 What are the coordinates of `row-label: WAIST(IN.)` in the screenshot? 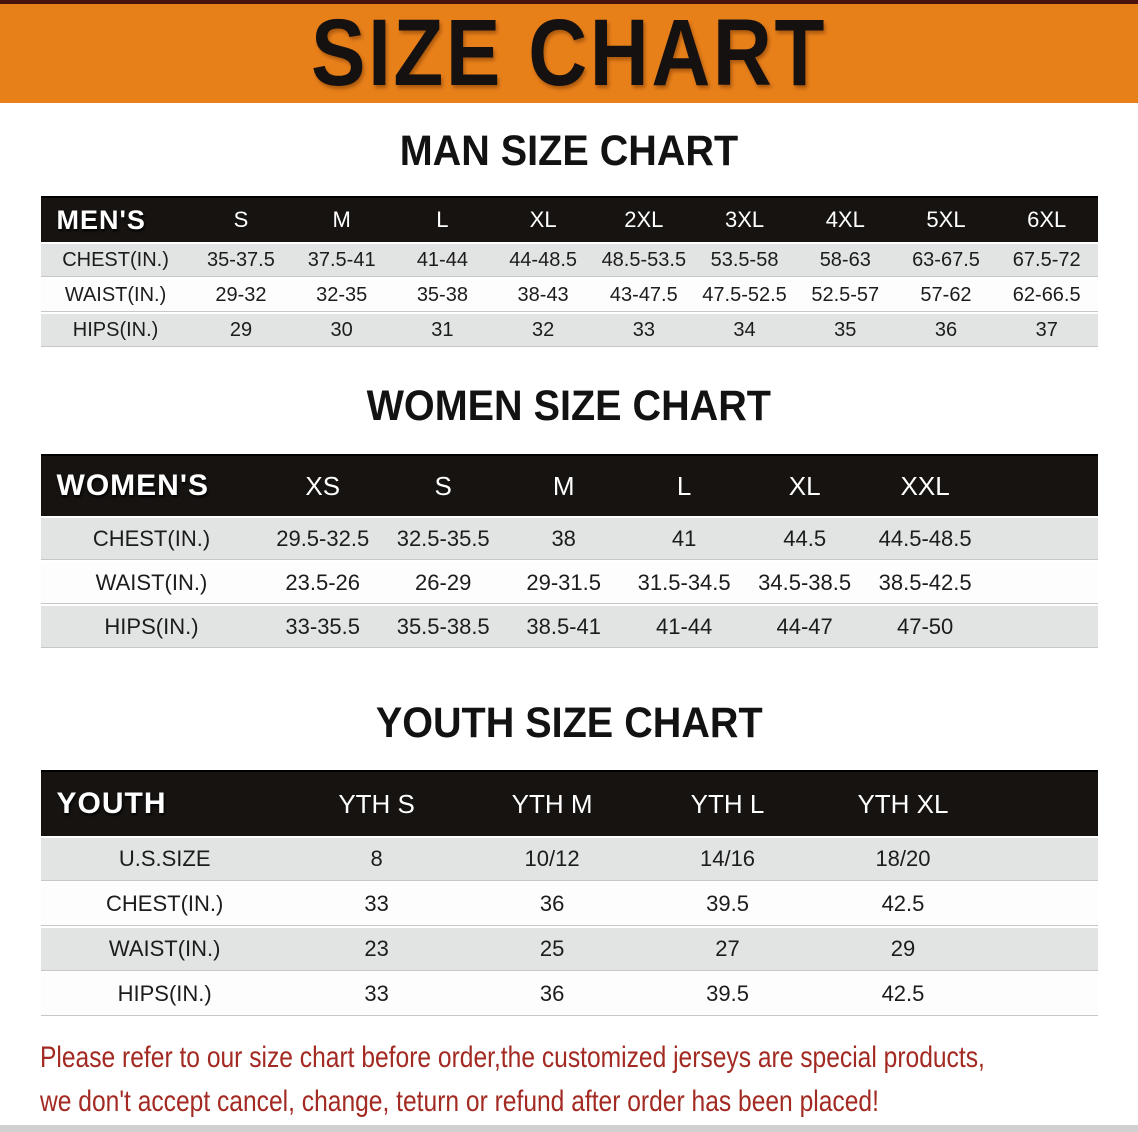 It's located at (164, 948).